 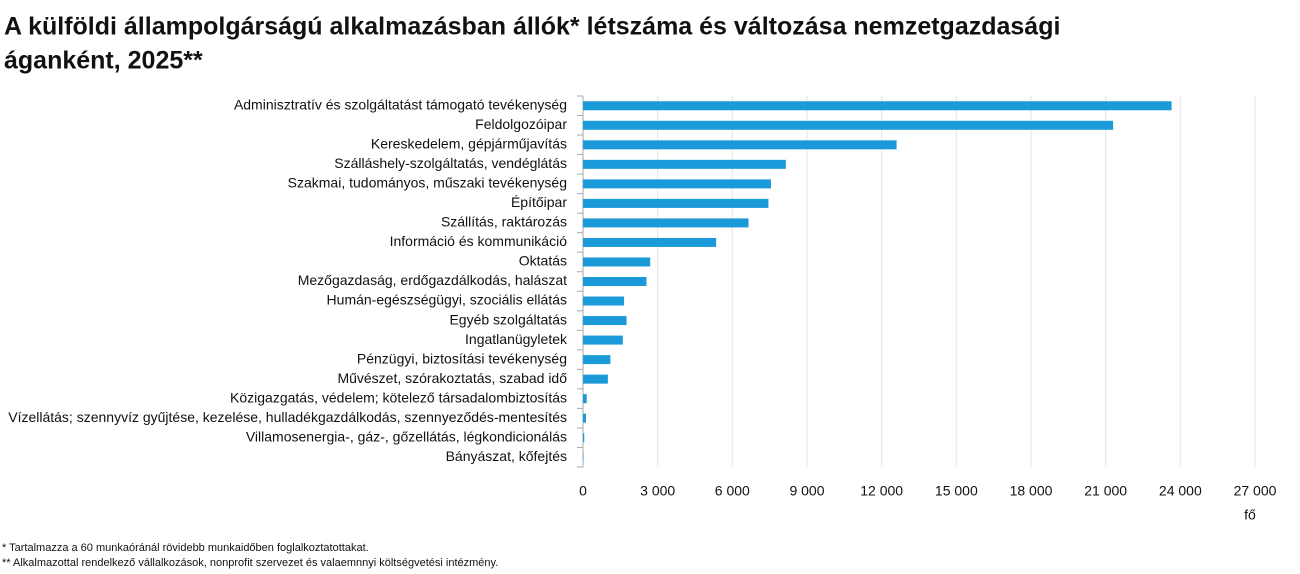 What do you see at coordinates (543, 261) in the screenshot?
I see `y-tick-label: Oktatás` at bounding box center [543, 261].